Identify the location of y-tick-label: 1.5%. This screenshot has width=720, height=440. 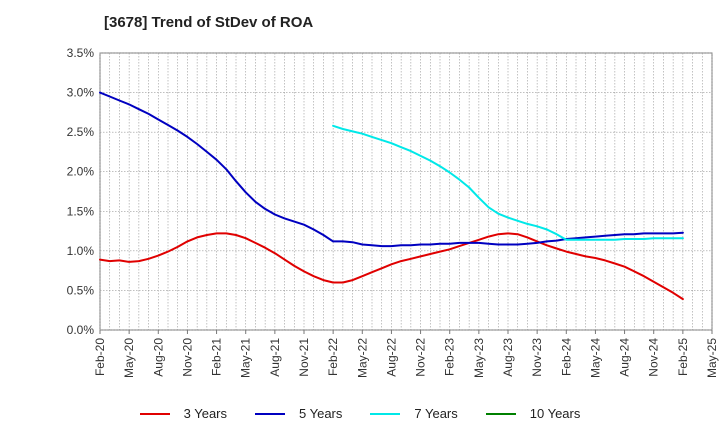
(81, 211).